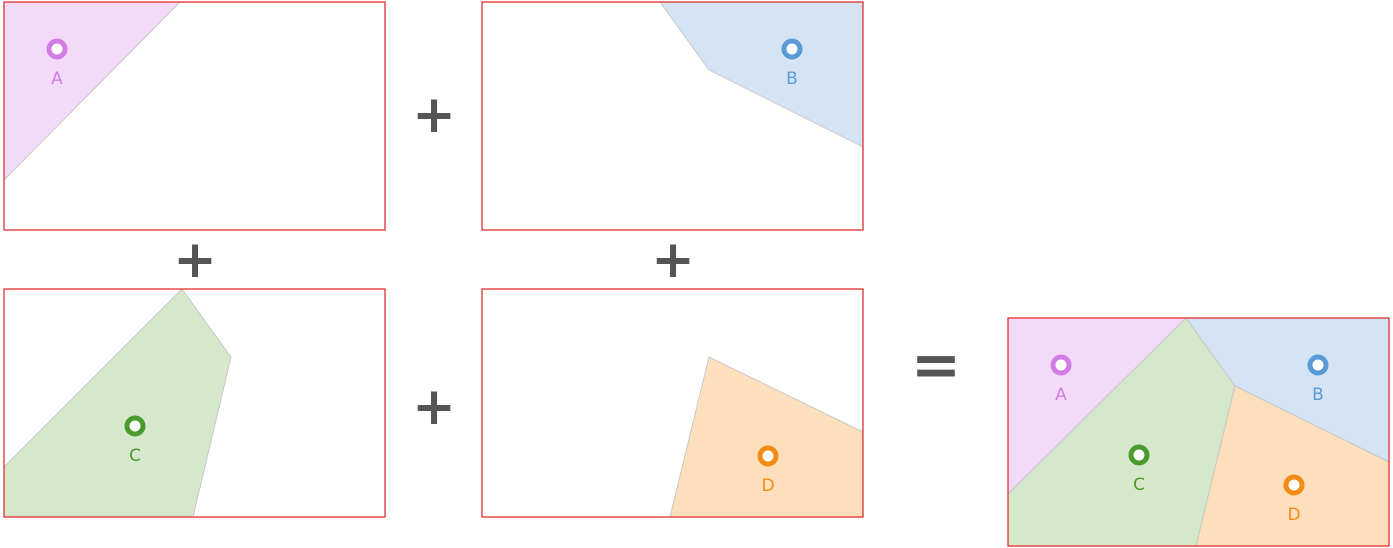 The width and height of the screenshot is (1393, 548). Describe the element at coordinates (1139, 485) in the screenshot. I see `combined-site-c-label: C` at that location.